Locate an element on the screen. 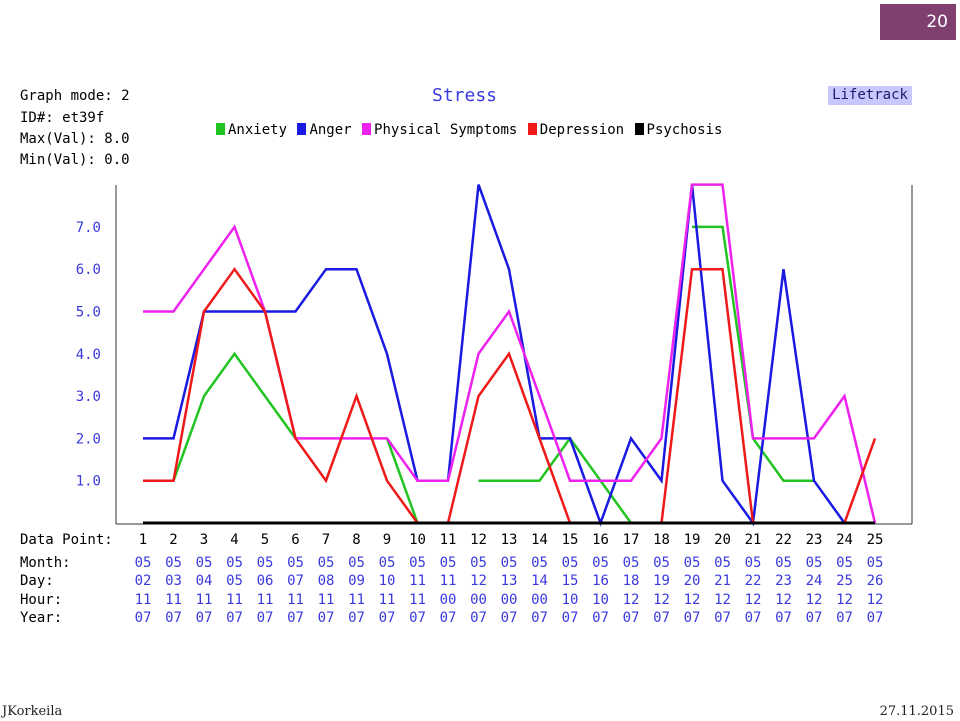 This screenshot has height=721, width=960. graph-mode-text: Graph mode: 2 is located at coordinates (75, 96).